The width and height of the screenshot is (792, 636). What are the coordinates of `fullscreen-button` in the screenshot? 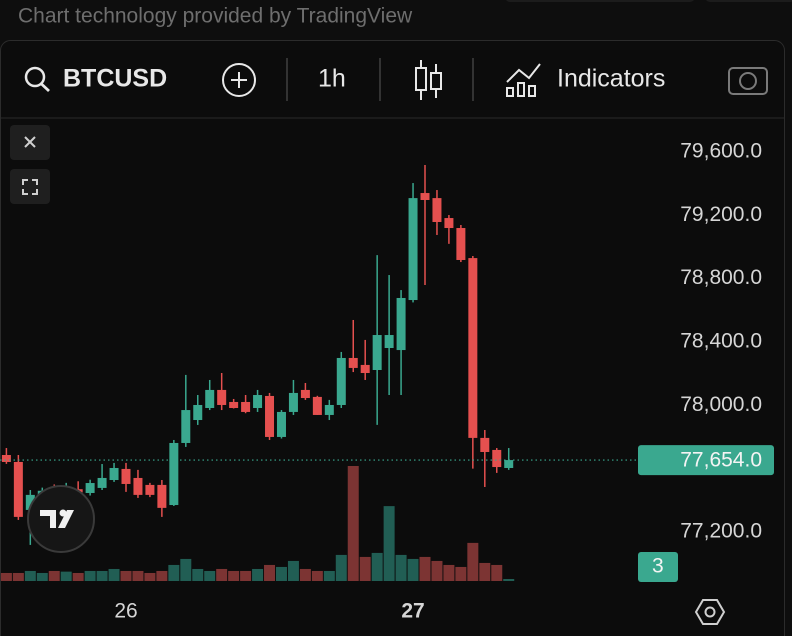 It's located at (30, 186).